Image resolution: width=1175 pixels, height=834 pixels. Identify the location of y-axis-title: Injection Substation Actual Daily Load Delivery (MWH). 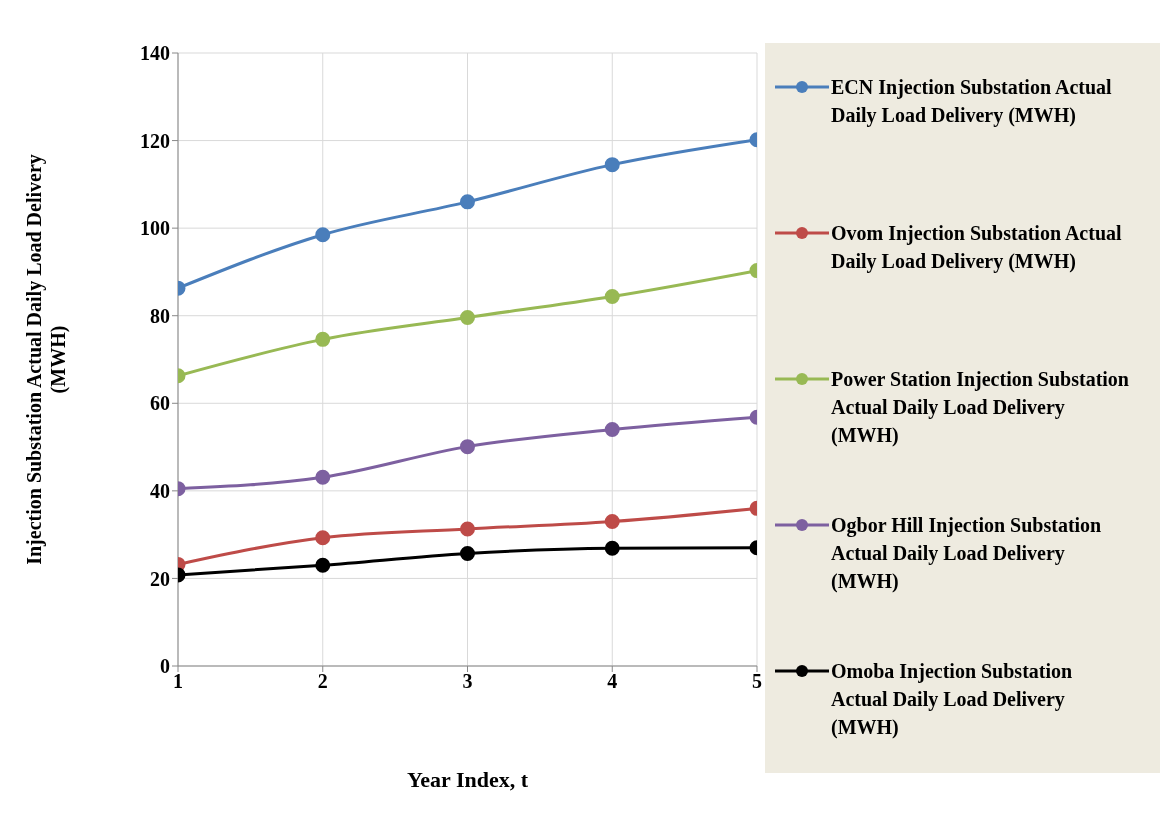
(46, 359).